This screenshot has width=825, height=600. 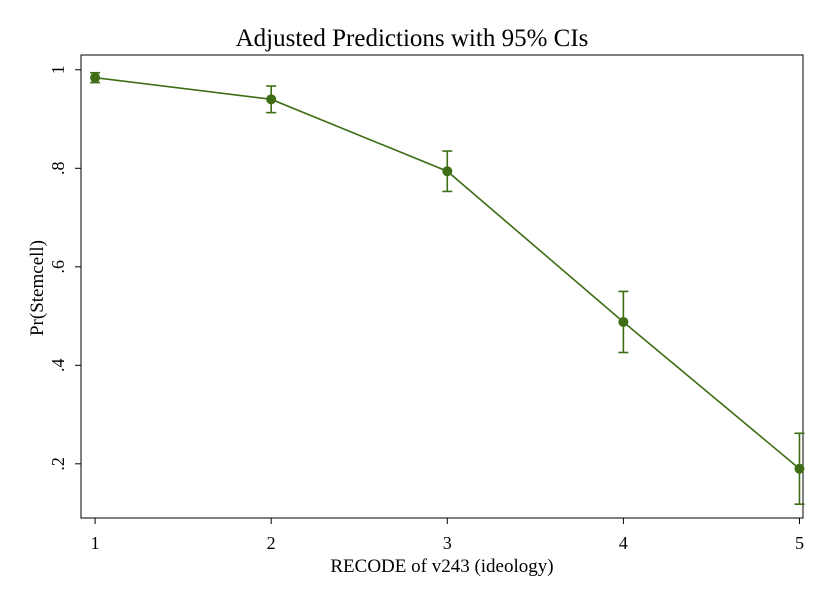 What do you see at coordinates (37, 288) in the screenshot?
I see `y-axis-label: Pr(Stemcell)` at bounding box center [37, 288].